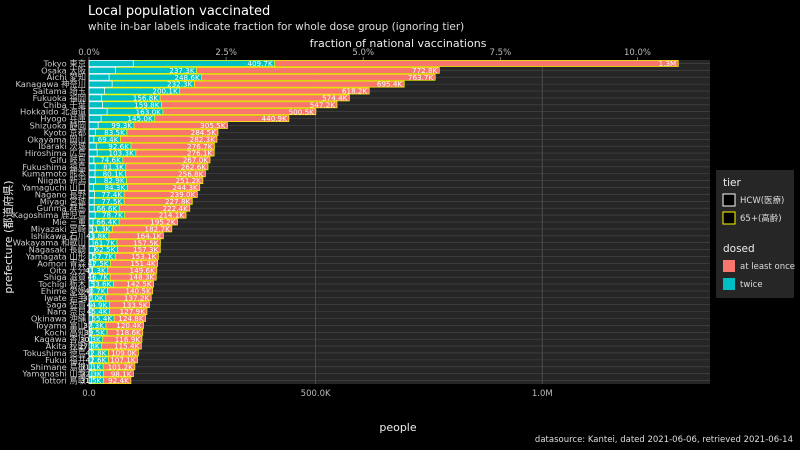 This screenshot has height=450, width=800. I want to click on category-label: Kochi 高知, so click(65, 332).